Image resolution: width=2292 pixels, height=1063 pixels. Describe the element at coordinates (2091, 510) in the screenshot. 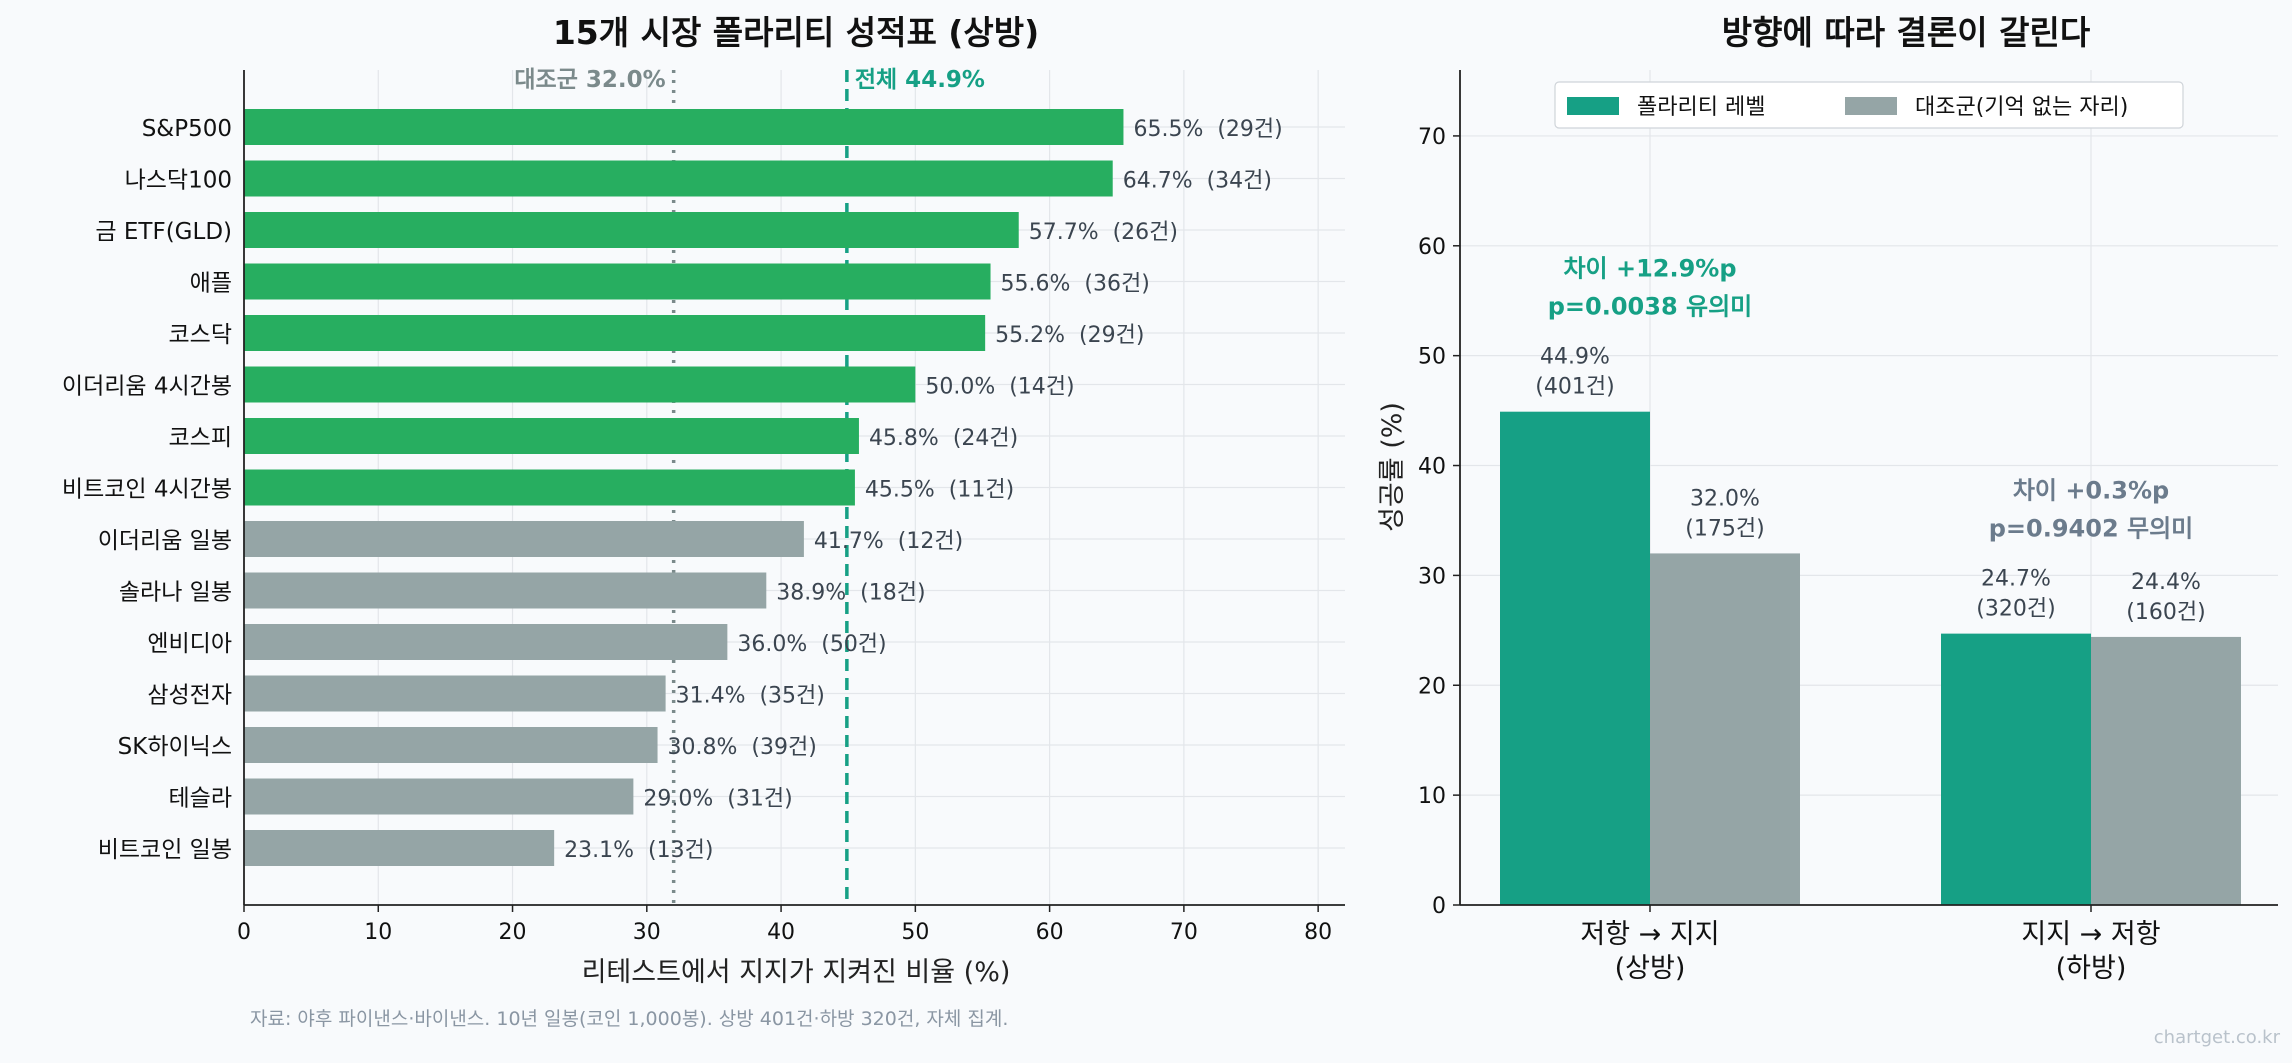

I see `group-annotation: 차이 +0.3%p p=0.9402 무의미` at that location.